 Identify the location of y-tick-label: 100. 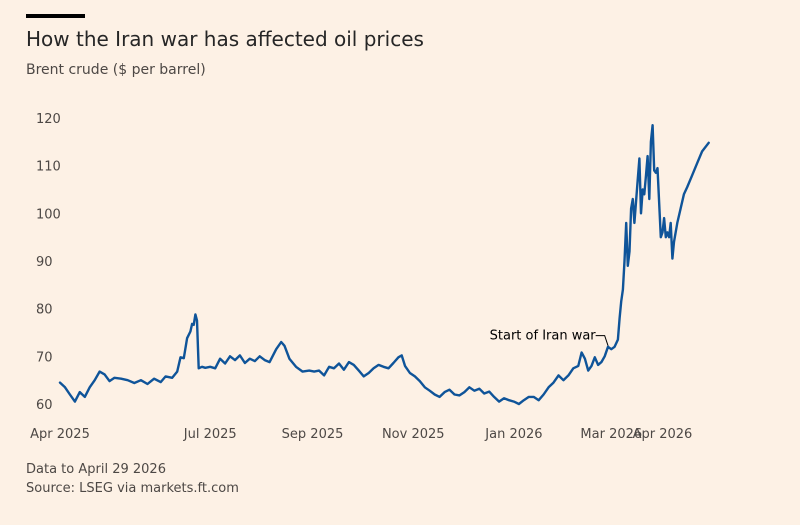
(48, 214).